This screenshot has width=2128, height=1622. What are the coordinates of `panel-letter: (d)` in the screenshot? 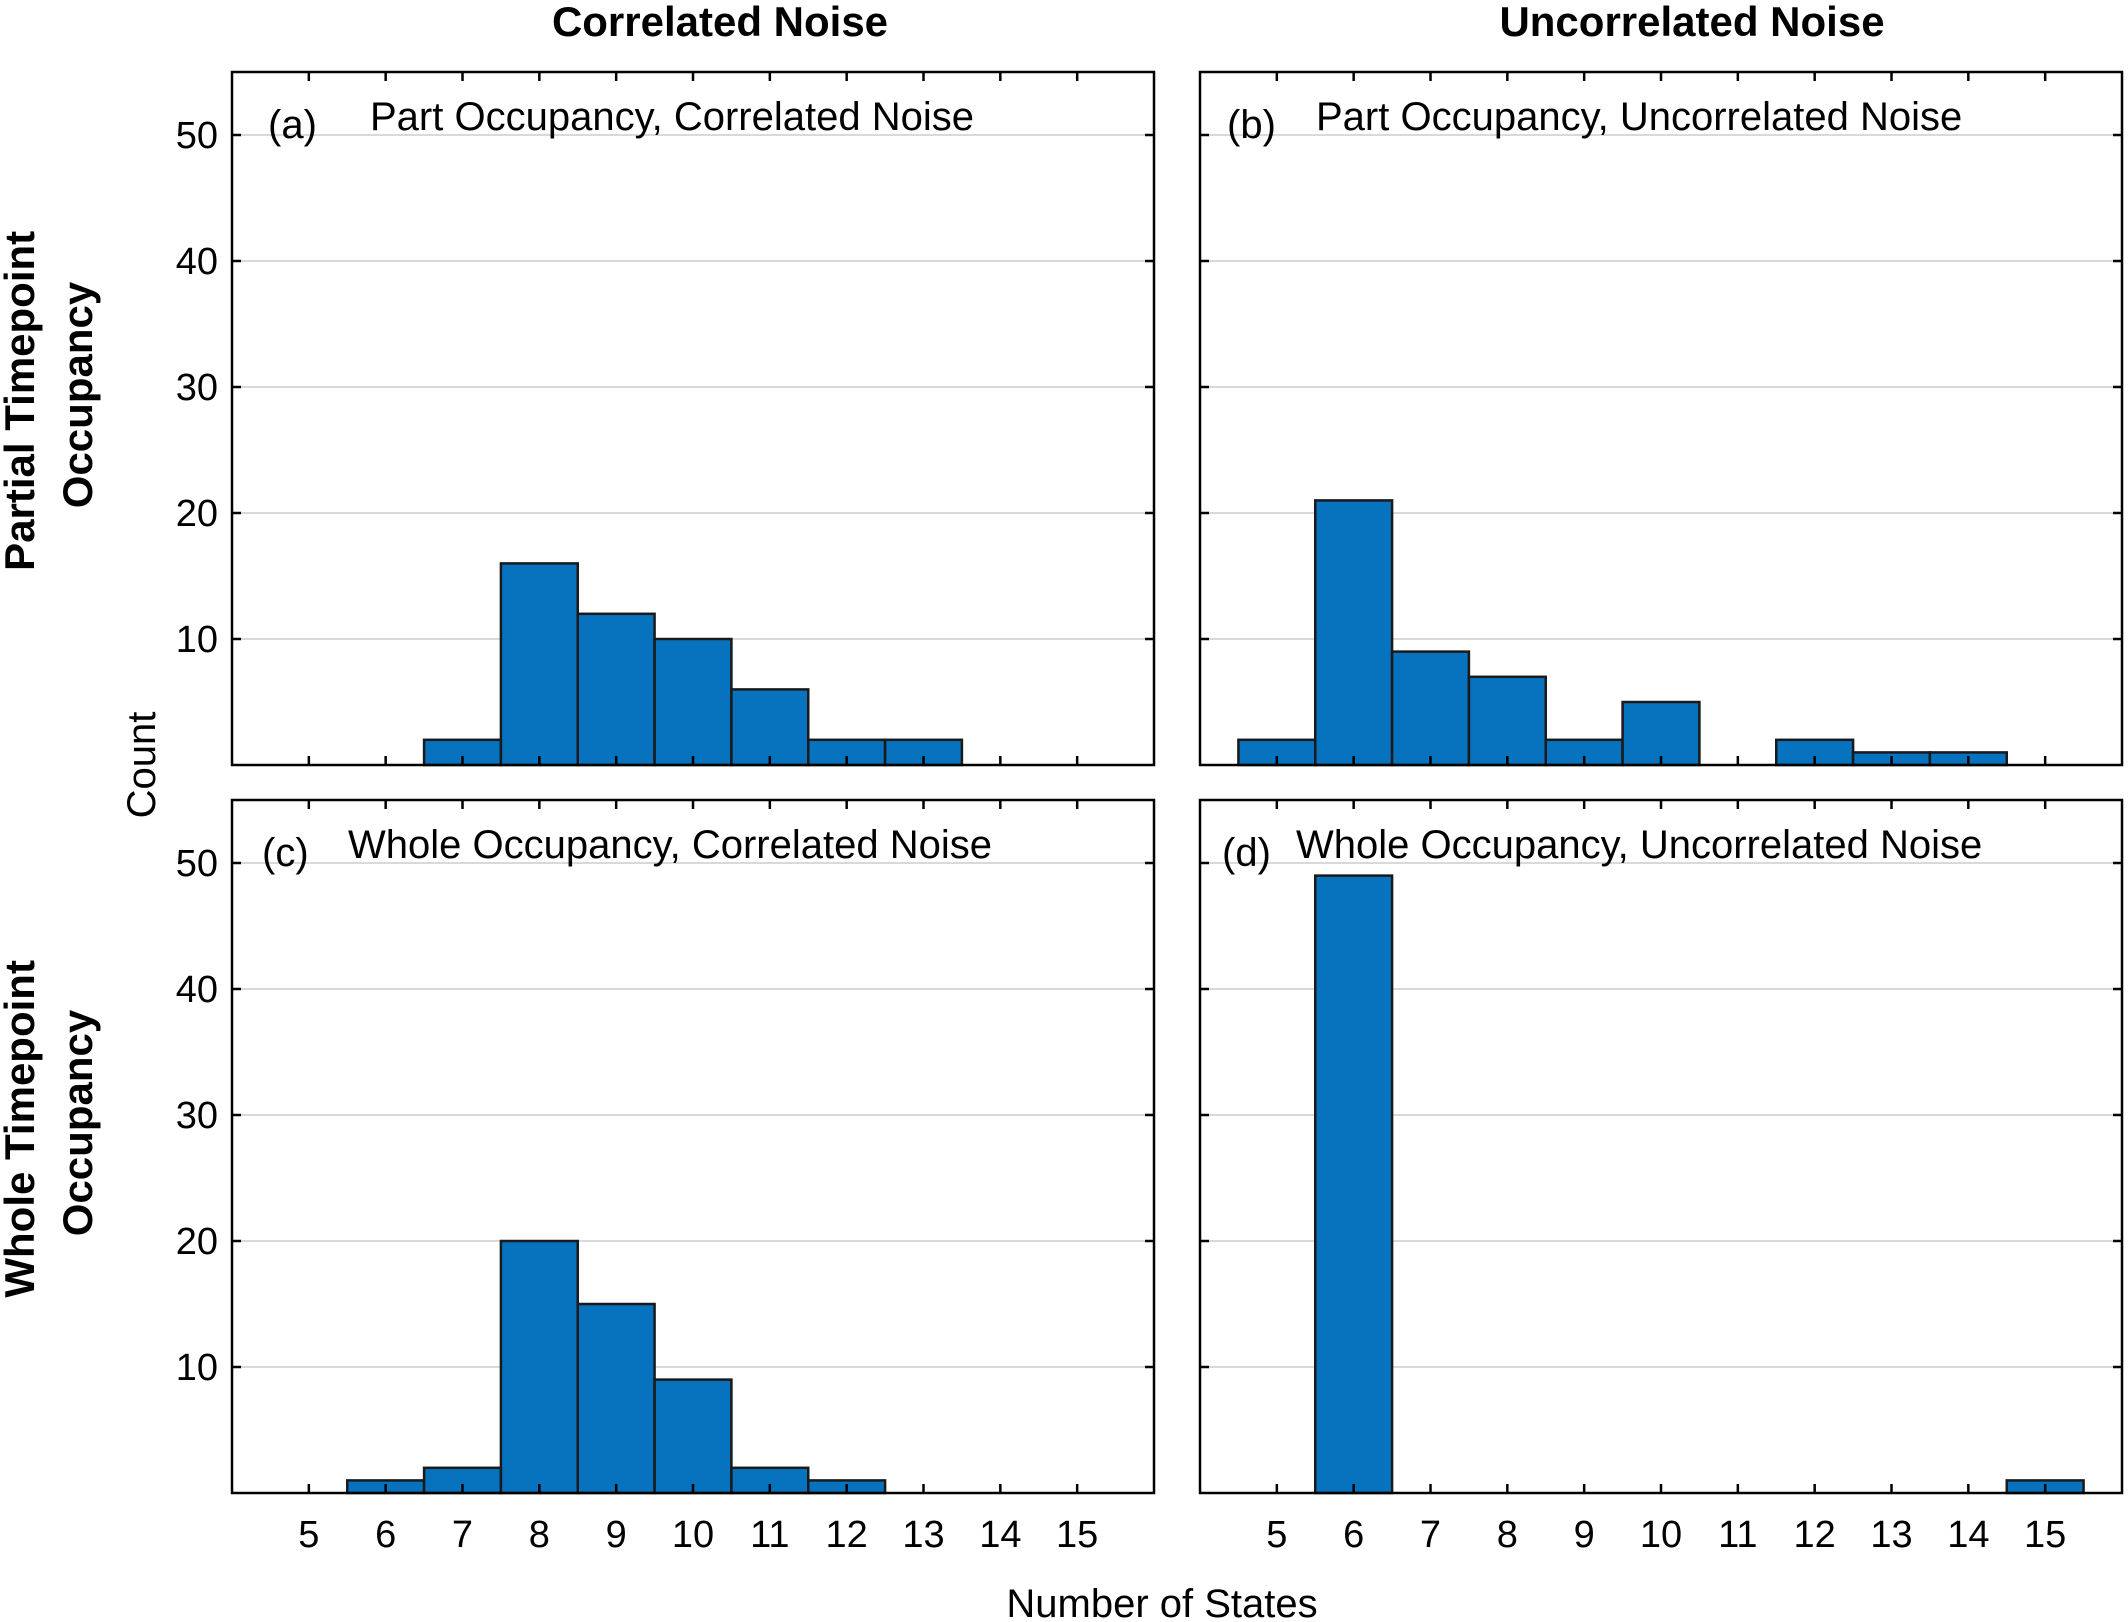 It's located at (1246, 853).